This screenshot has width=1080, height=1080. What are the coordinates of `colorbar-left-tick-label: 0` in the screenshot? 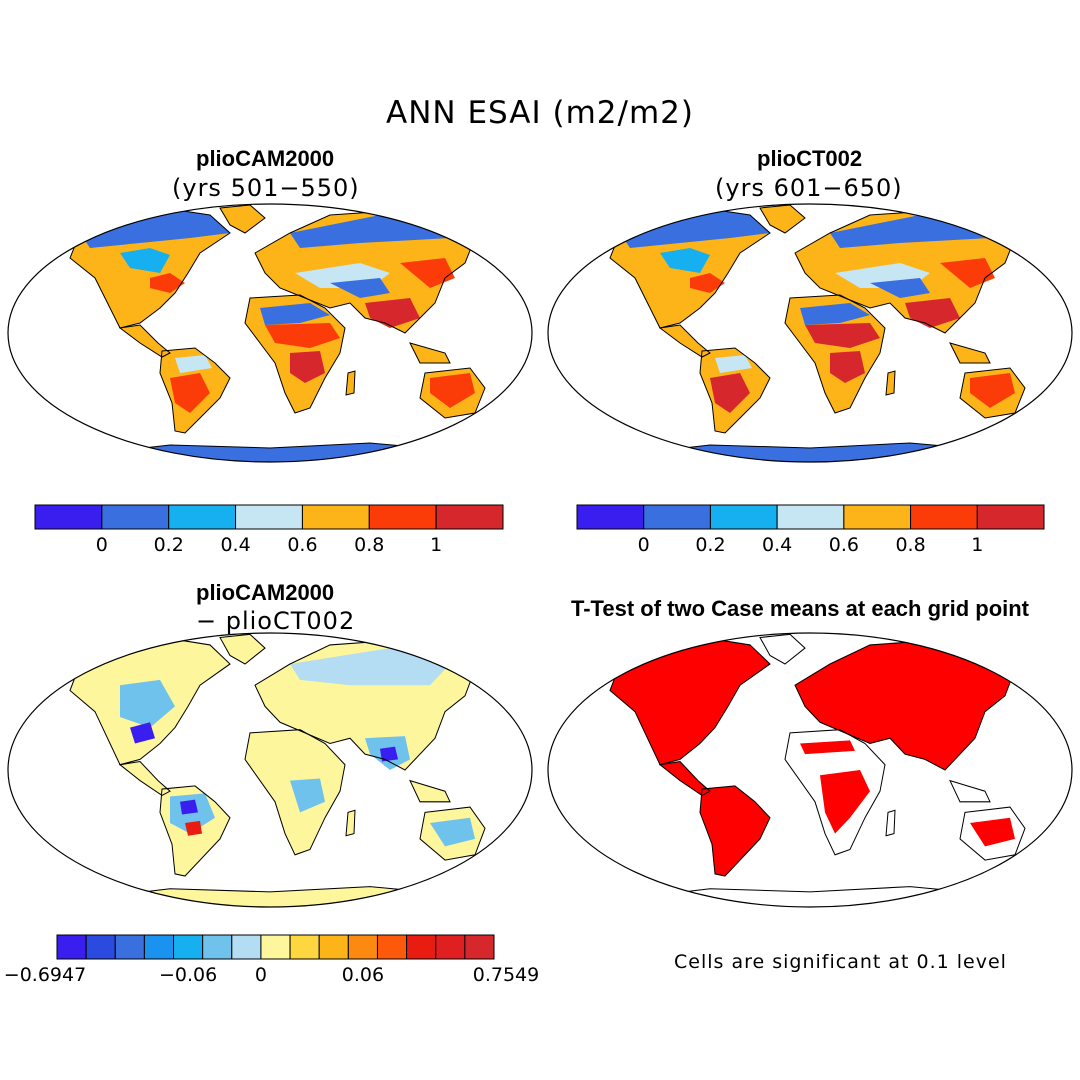 It's located at (102, 545).